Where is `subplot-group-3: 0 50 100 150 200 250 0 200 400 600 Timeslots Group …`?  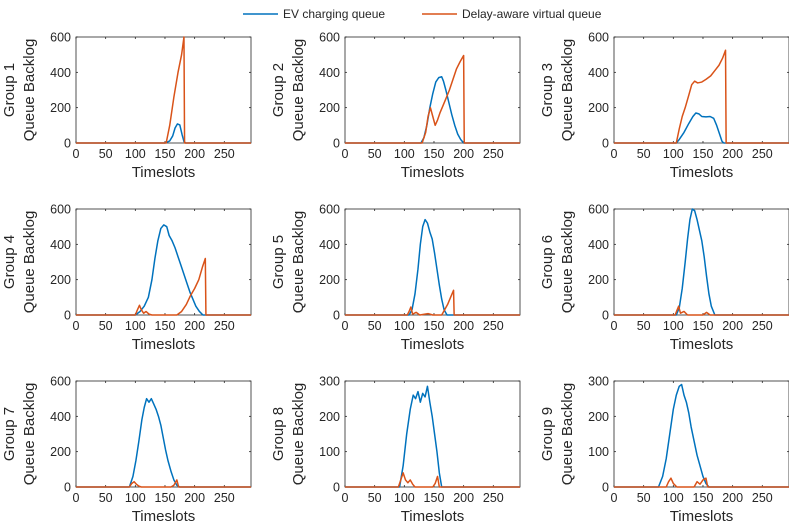 subplot-group-3: 0 50 100 150 200 250 0 200 400 600 Timeslots Group … is located at coordinates (664, 106).